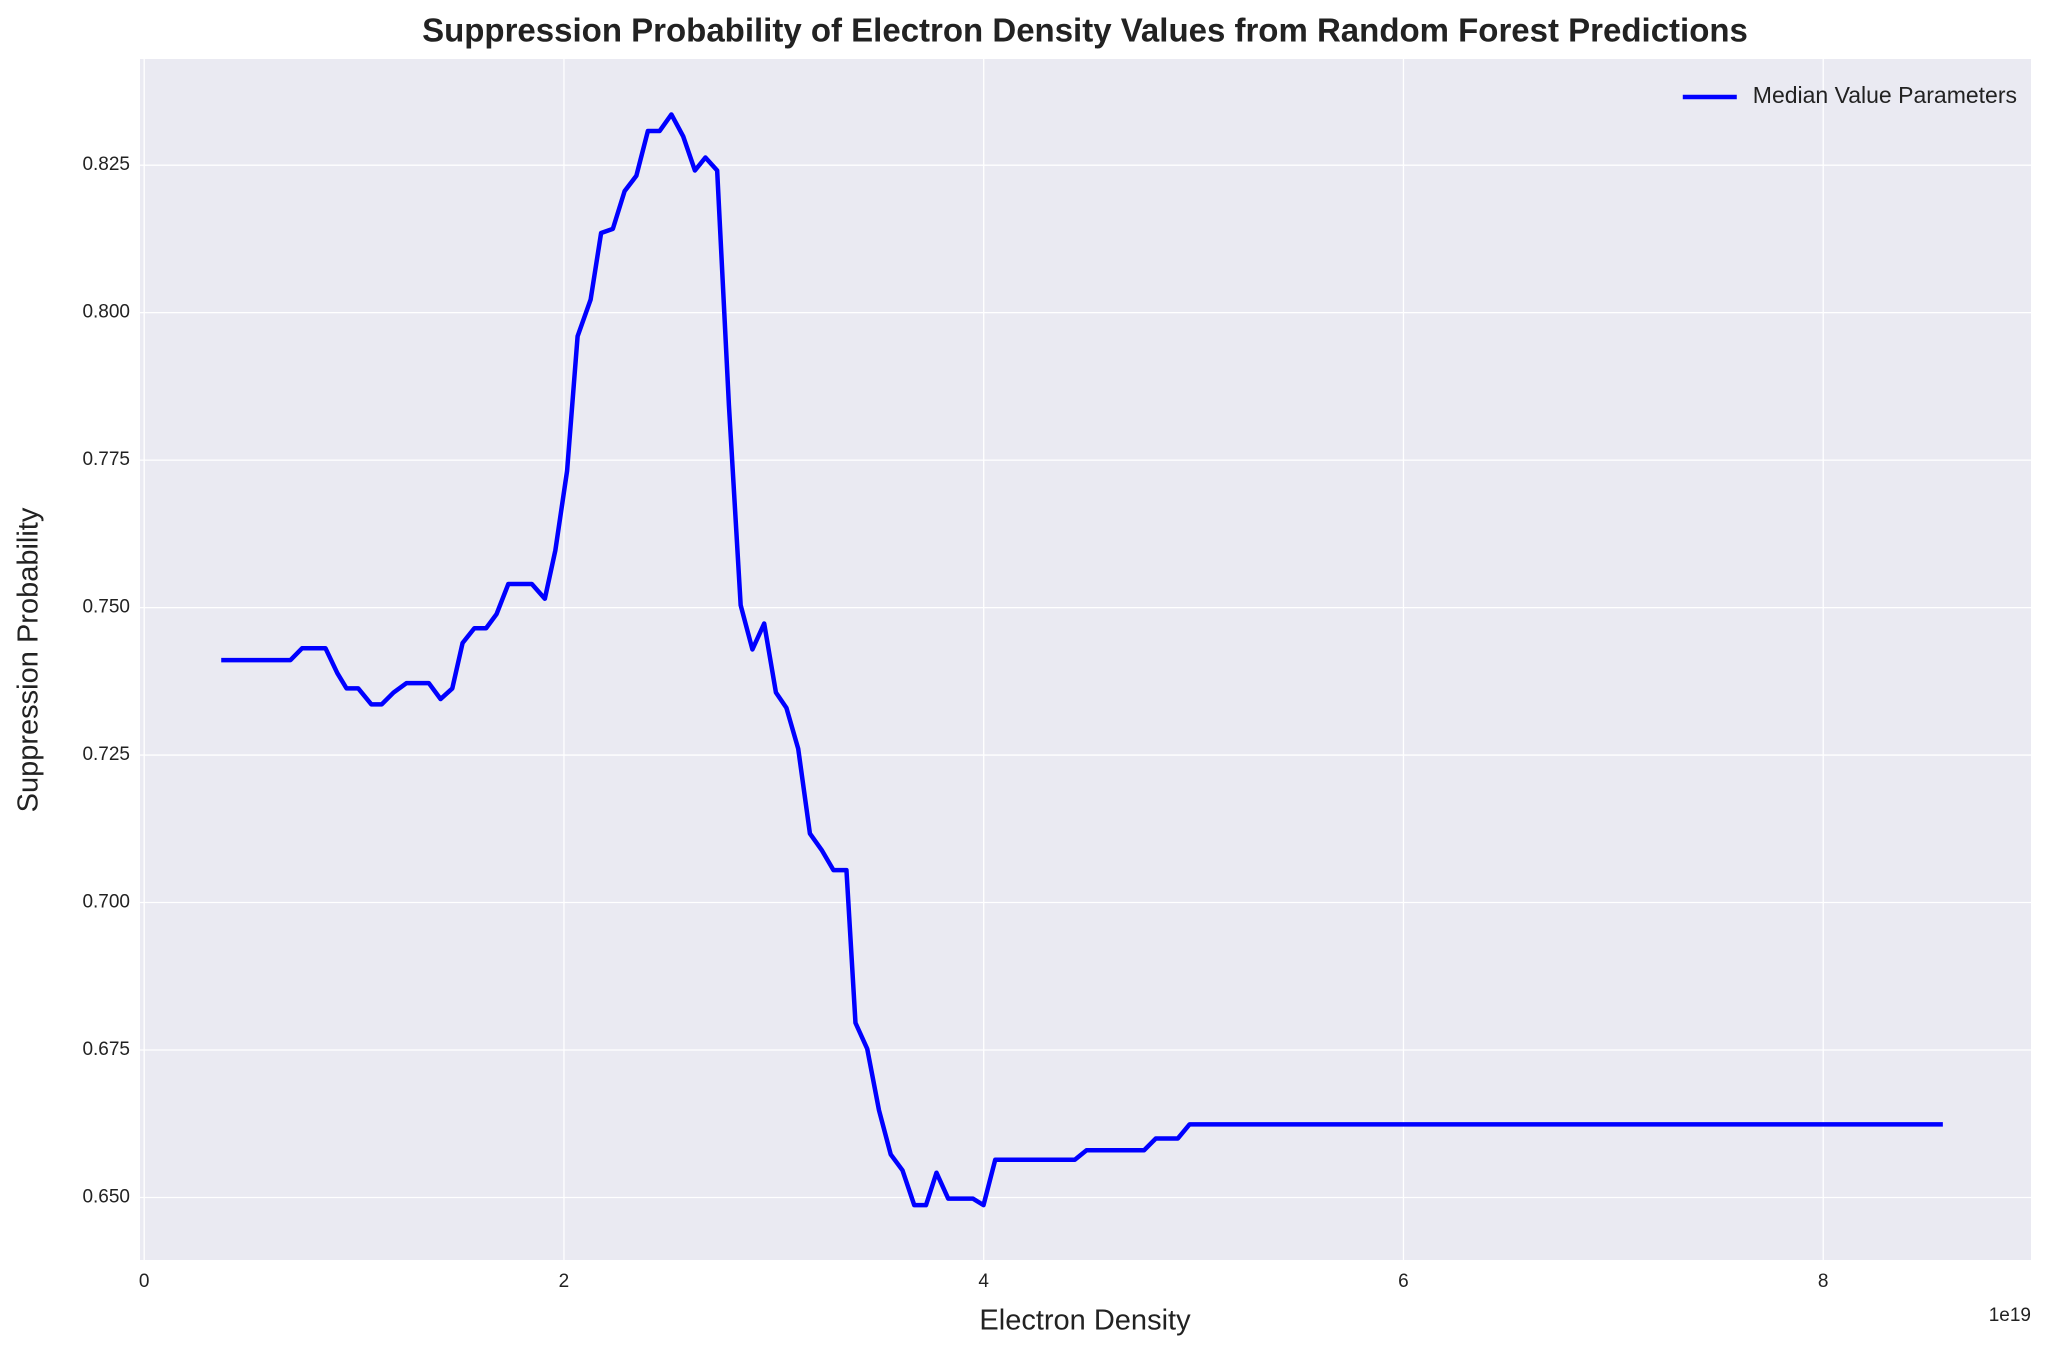 The height and width of the screenshot is (1357, 2048). I want to click on x-tick-label: 2, so click(564, 1281).